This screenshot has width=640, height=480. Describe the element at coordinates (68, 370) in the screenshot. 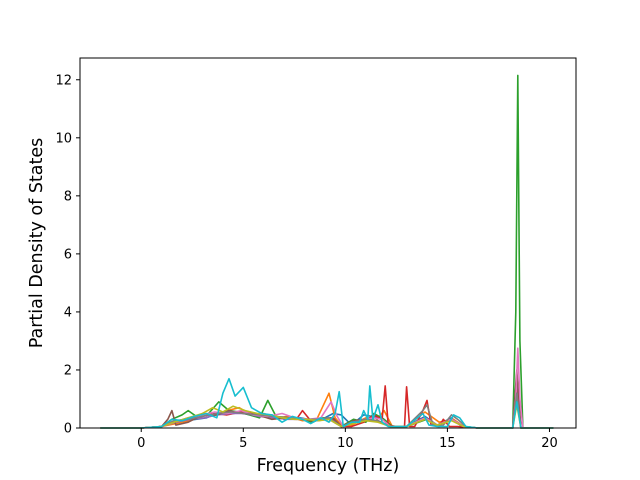

I see `y-tick-label: 2` at that location.